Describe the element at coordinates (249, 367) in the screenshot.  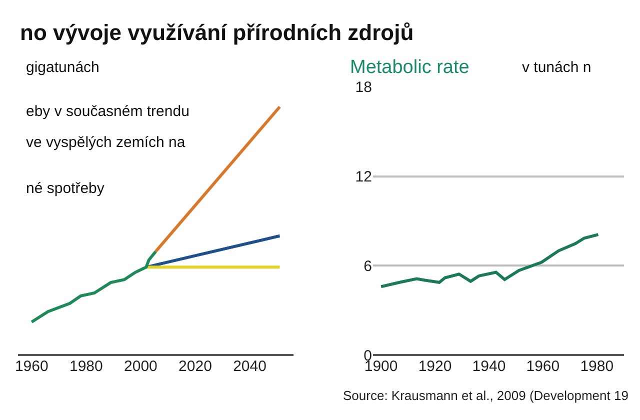
I see `x-tick-label: 2040` at that location.